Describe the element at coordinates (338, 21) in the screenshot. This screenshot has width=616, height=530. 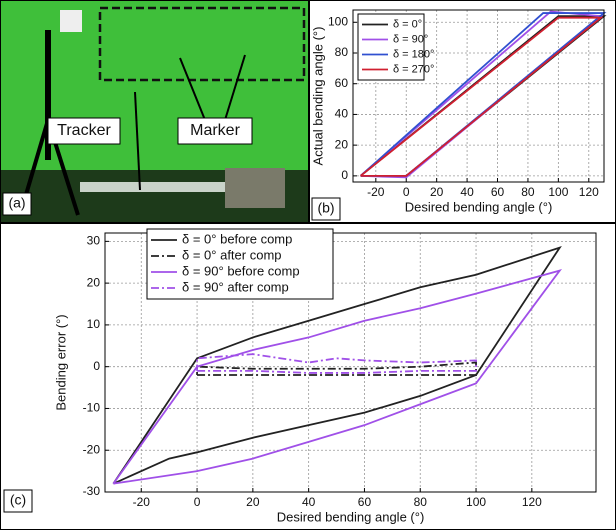
I see `y-tick-label: 100` at that location.